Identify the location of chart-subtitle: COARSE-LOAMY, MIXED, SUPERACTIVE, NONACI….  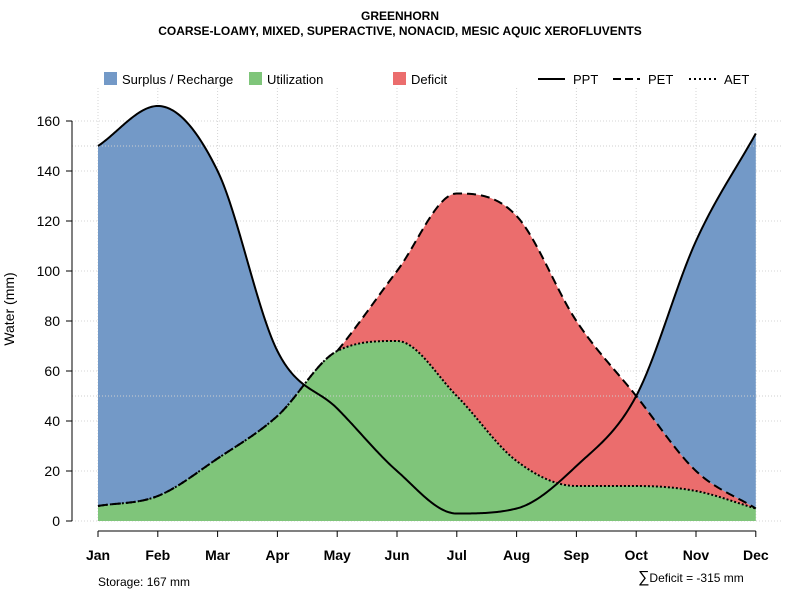
(400, 31).